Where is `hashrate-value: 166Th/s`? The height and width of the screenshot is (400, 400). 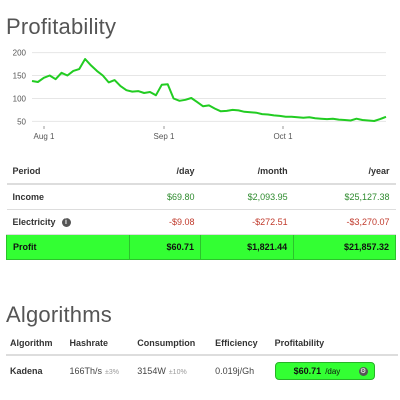
hashrate-value: 166Th/s is located at coordinates (86, 371).